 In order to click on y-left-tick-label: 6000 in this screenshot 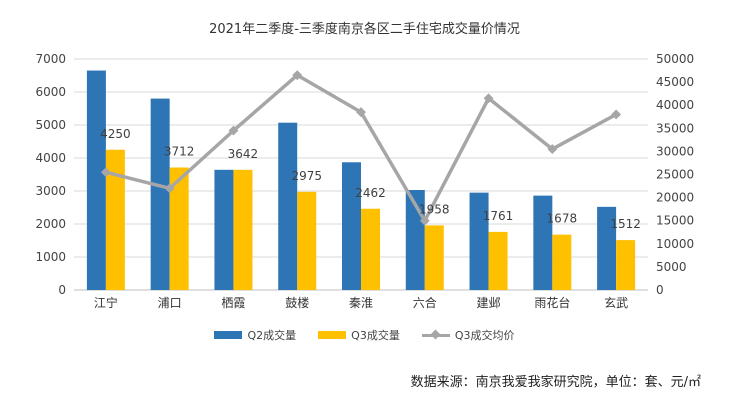, I will do `click(50, 92)`.